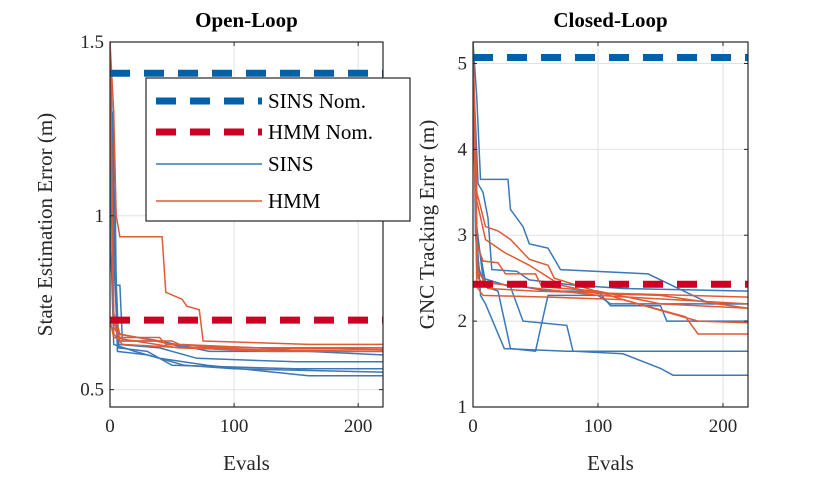 The width and height of the screenshot is (830, 479). Describe the element at coordinates (610, 20) in the screenshot. I see `chart-title: Closed-Loop` at that location.